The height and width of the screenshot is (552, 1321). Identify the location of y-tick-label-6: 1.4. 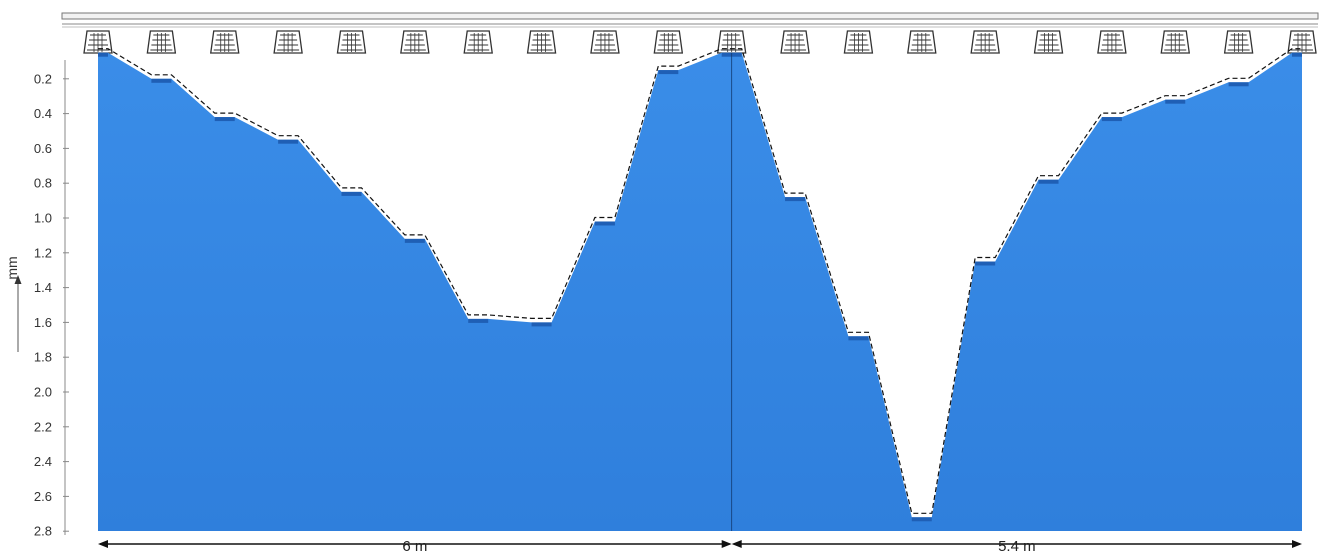
(43, 287).